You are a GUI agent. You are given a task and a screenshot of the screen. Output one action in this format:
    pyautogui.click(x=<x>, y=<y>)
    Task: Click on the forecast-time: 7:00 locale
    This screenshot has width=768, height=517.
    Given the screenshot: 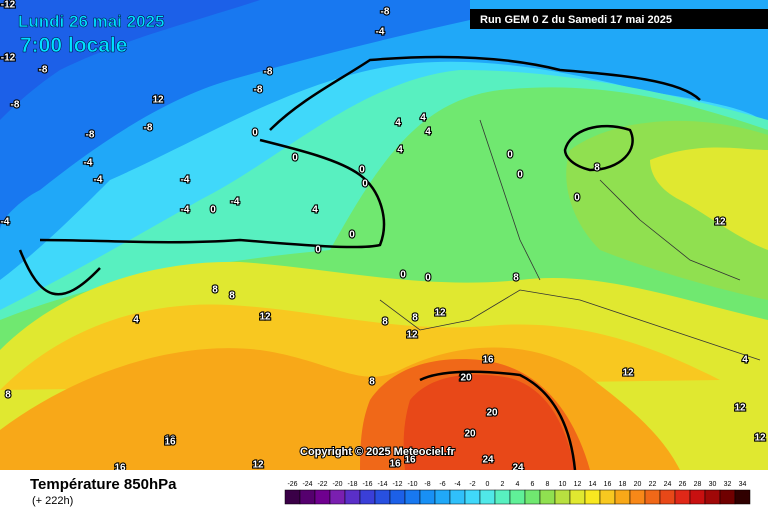 What is the action you would take?
    pyautogui.click(x=73, y=45)
    